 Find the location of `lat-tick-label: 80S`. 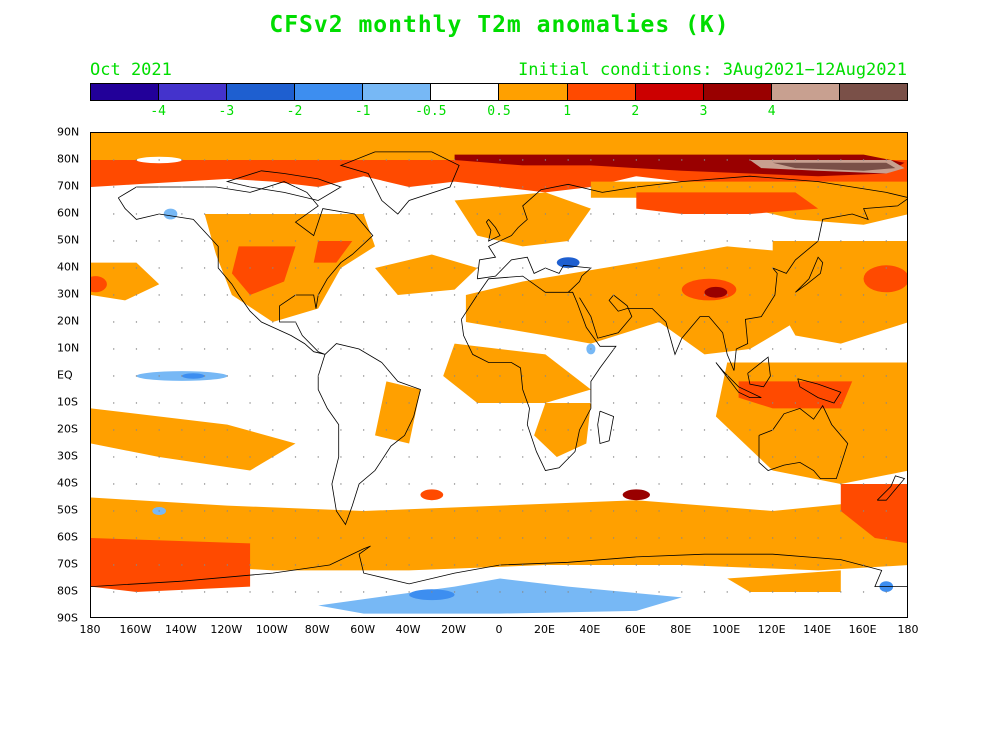

lat-tick-label: 80S is located at coordinates (67, 591).